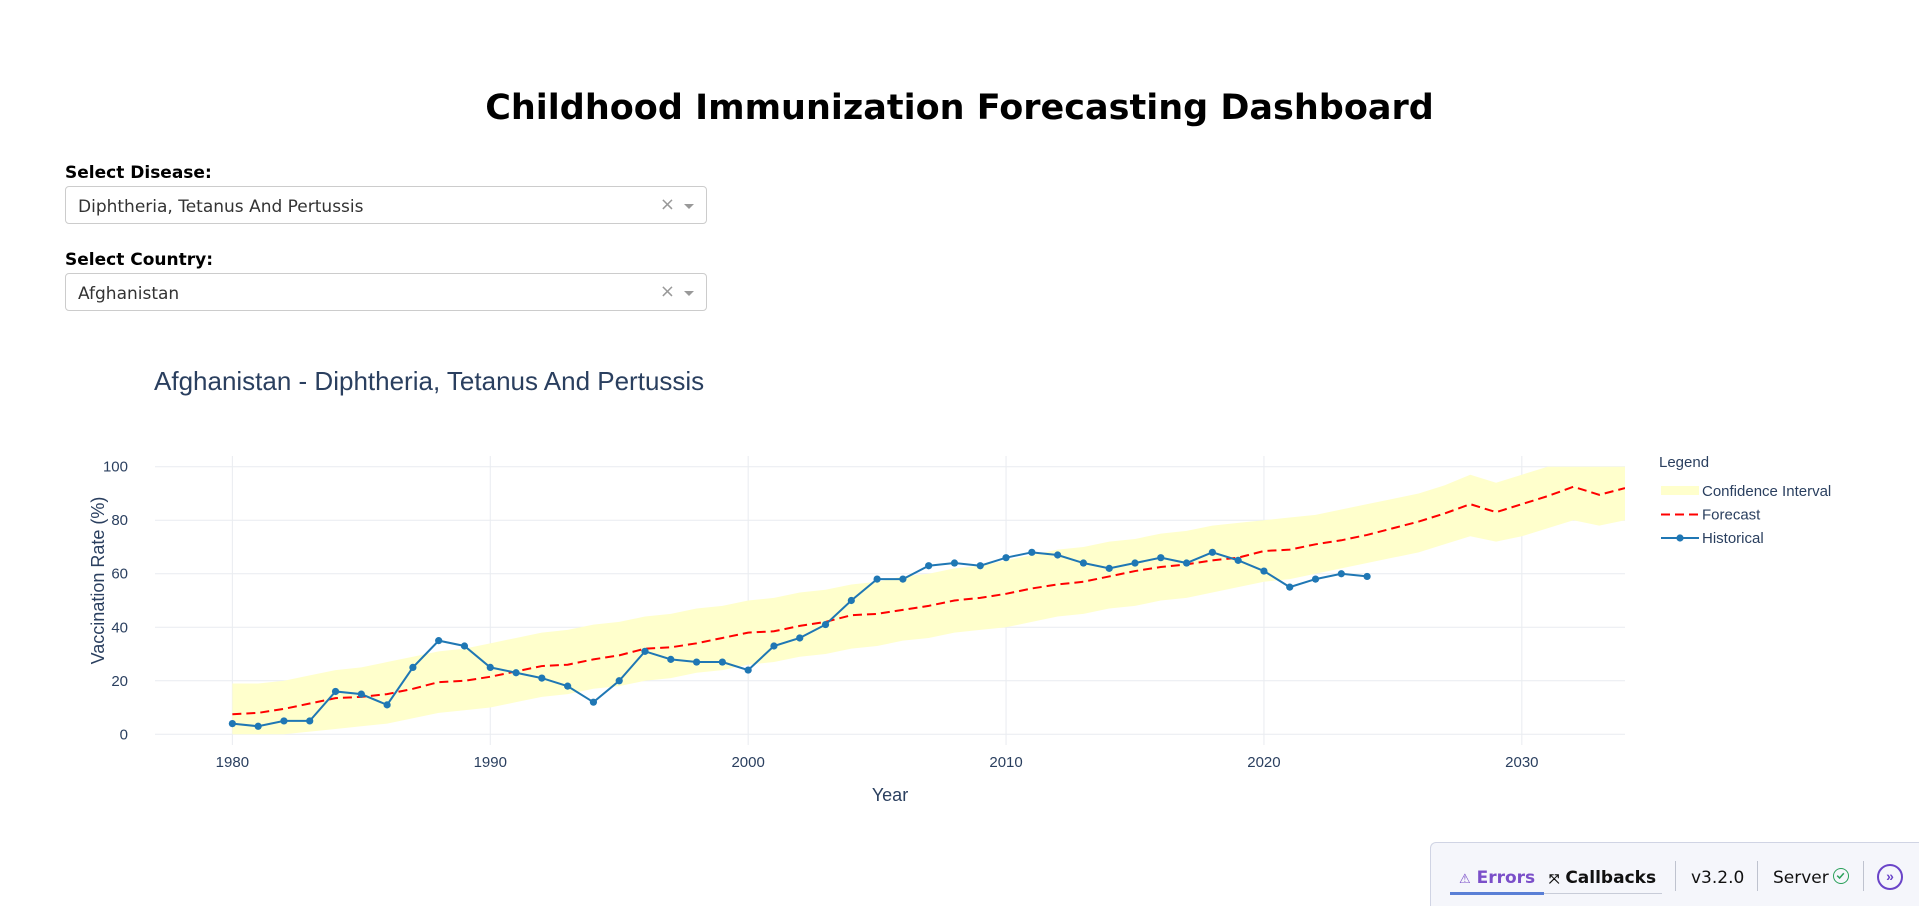  Describe the element at coordinates (1731, 515) in the screenshot. I see `legend-item-label: Forecast` at that location.